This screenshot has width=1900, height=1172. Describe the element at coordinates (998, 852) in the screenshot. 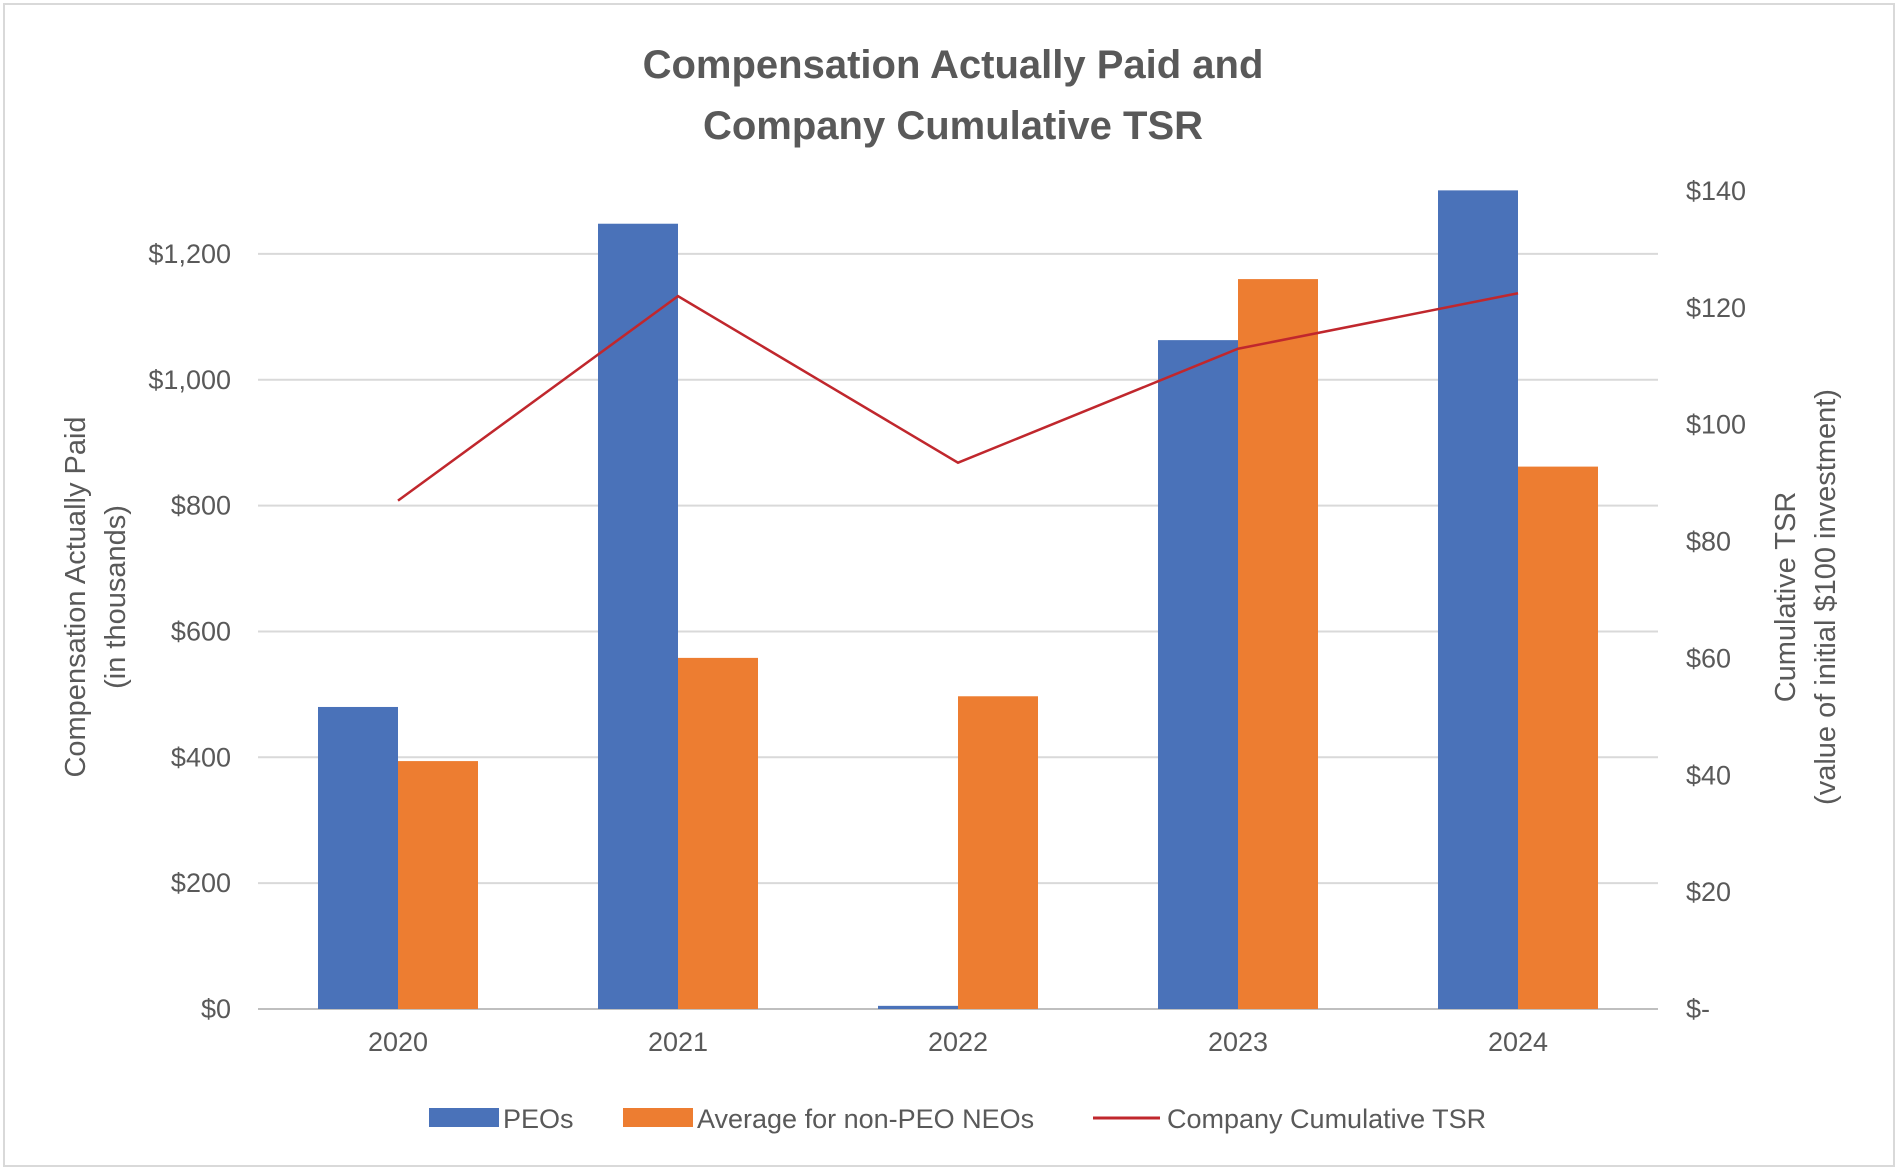

I see `bar-average-for-non-peo-neos-2022` at that location.